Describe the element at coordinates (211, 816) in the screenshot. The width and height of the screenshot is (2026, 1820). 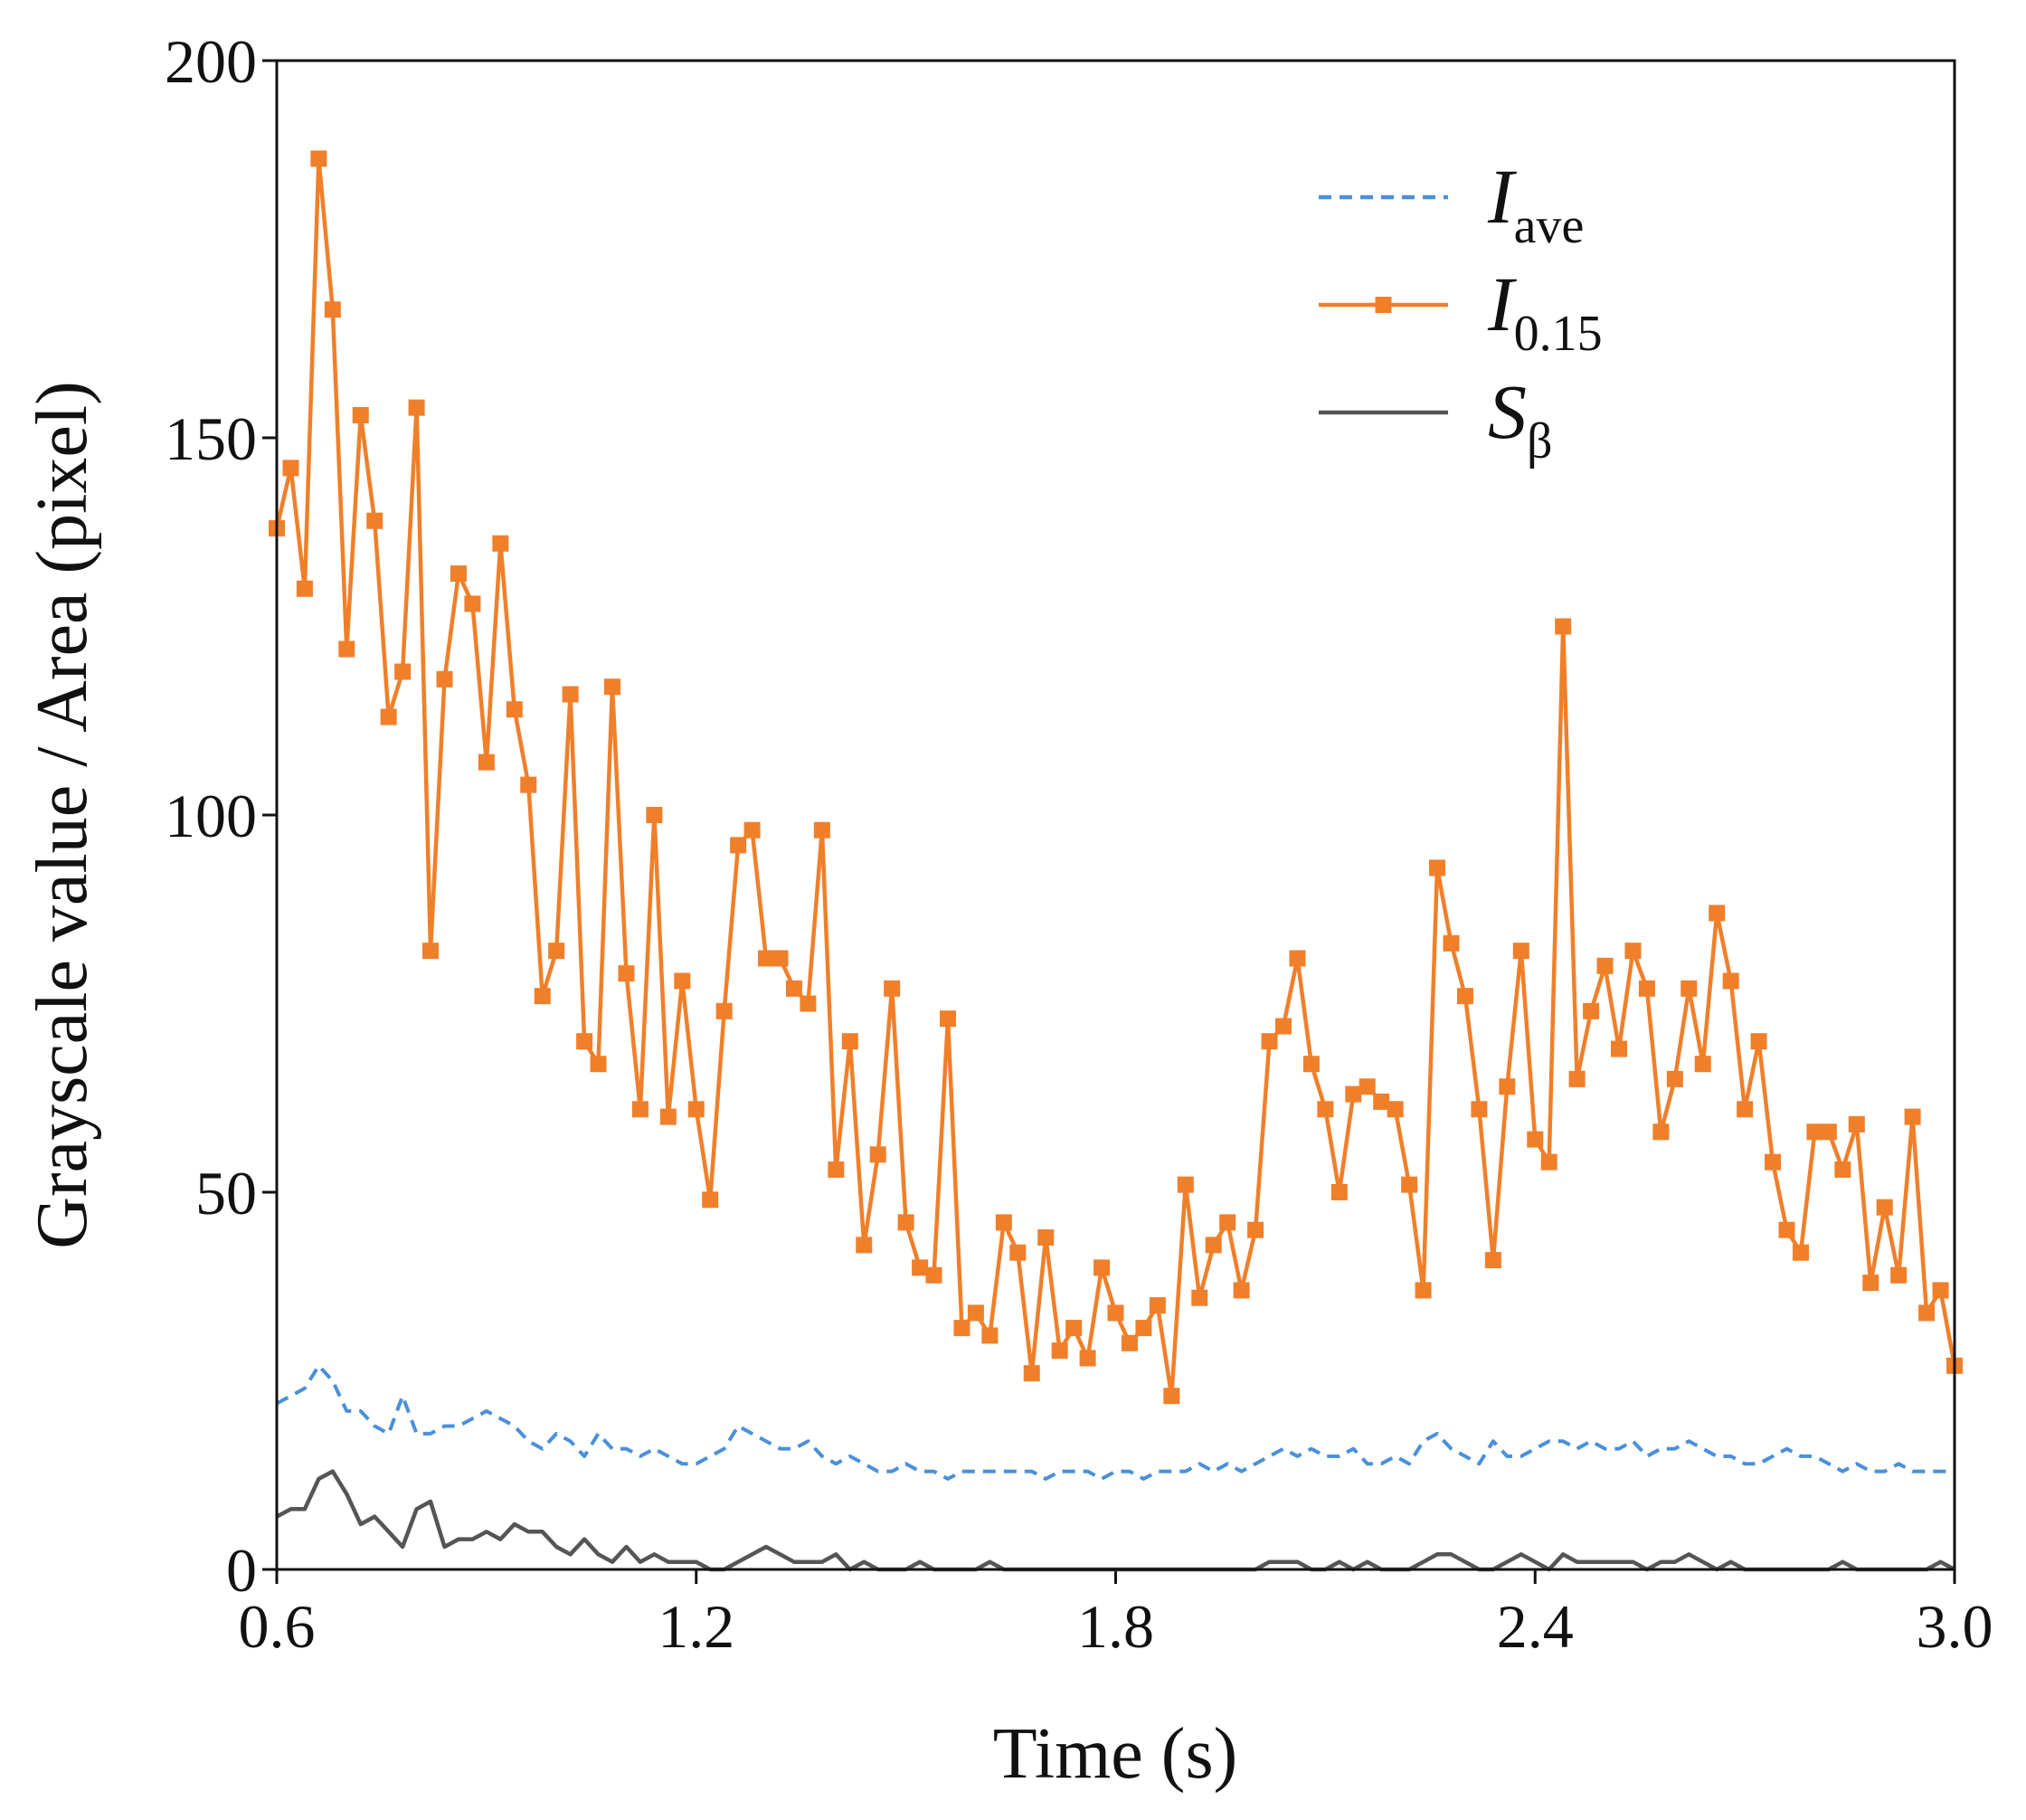
I see `y-tick-label: 100` at that location.